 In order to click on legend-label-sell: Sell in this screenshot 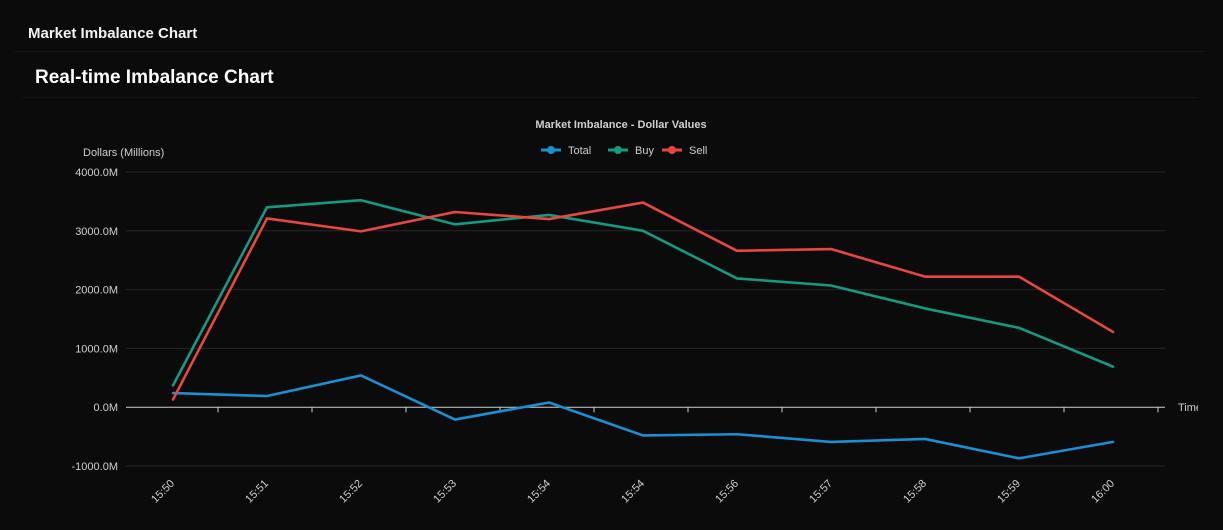, I will do `click(698, 151)`.